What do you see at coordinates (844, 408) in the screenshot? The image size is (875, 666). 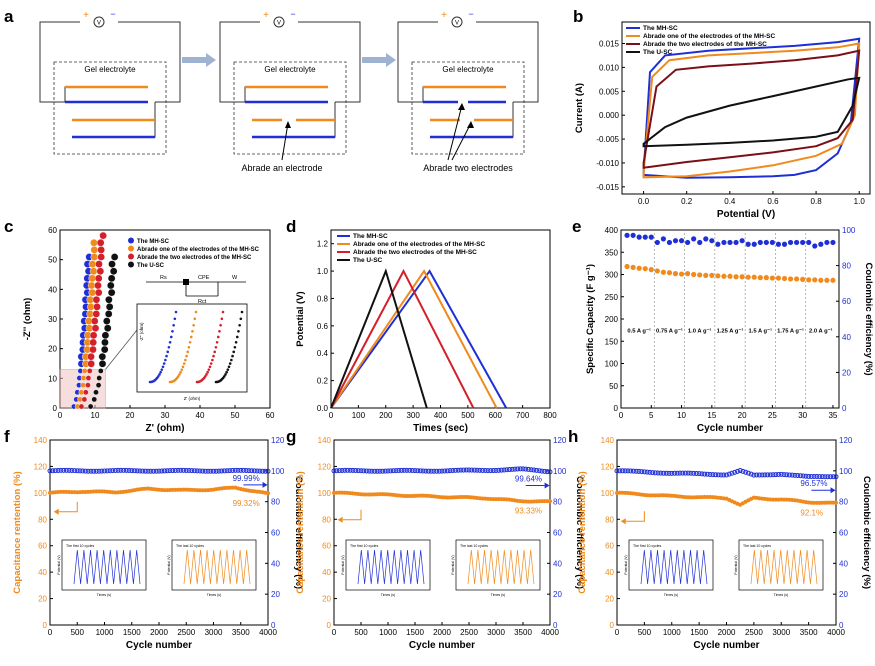 I see `y2-tick-label: 0` at bounding box center [844, 408].